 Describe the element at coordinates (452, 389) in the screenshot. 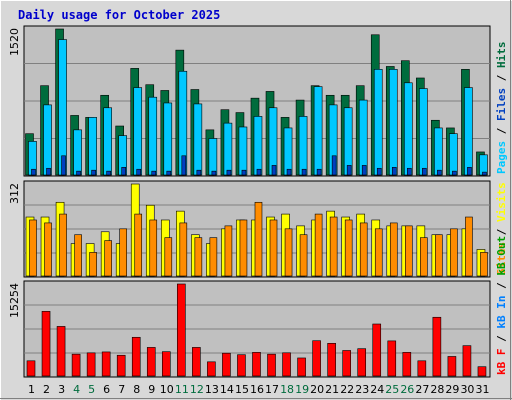

I see `x-tick-29: 29` at that location.